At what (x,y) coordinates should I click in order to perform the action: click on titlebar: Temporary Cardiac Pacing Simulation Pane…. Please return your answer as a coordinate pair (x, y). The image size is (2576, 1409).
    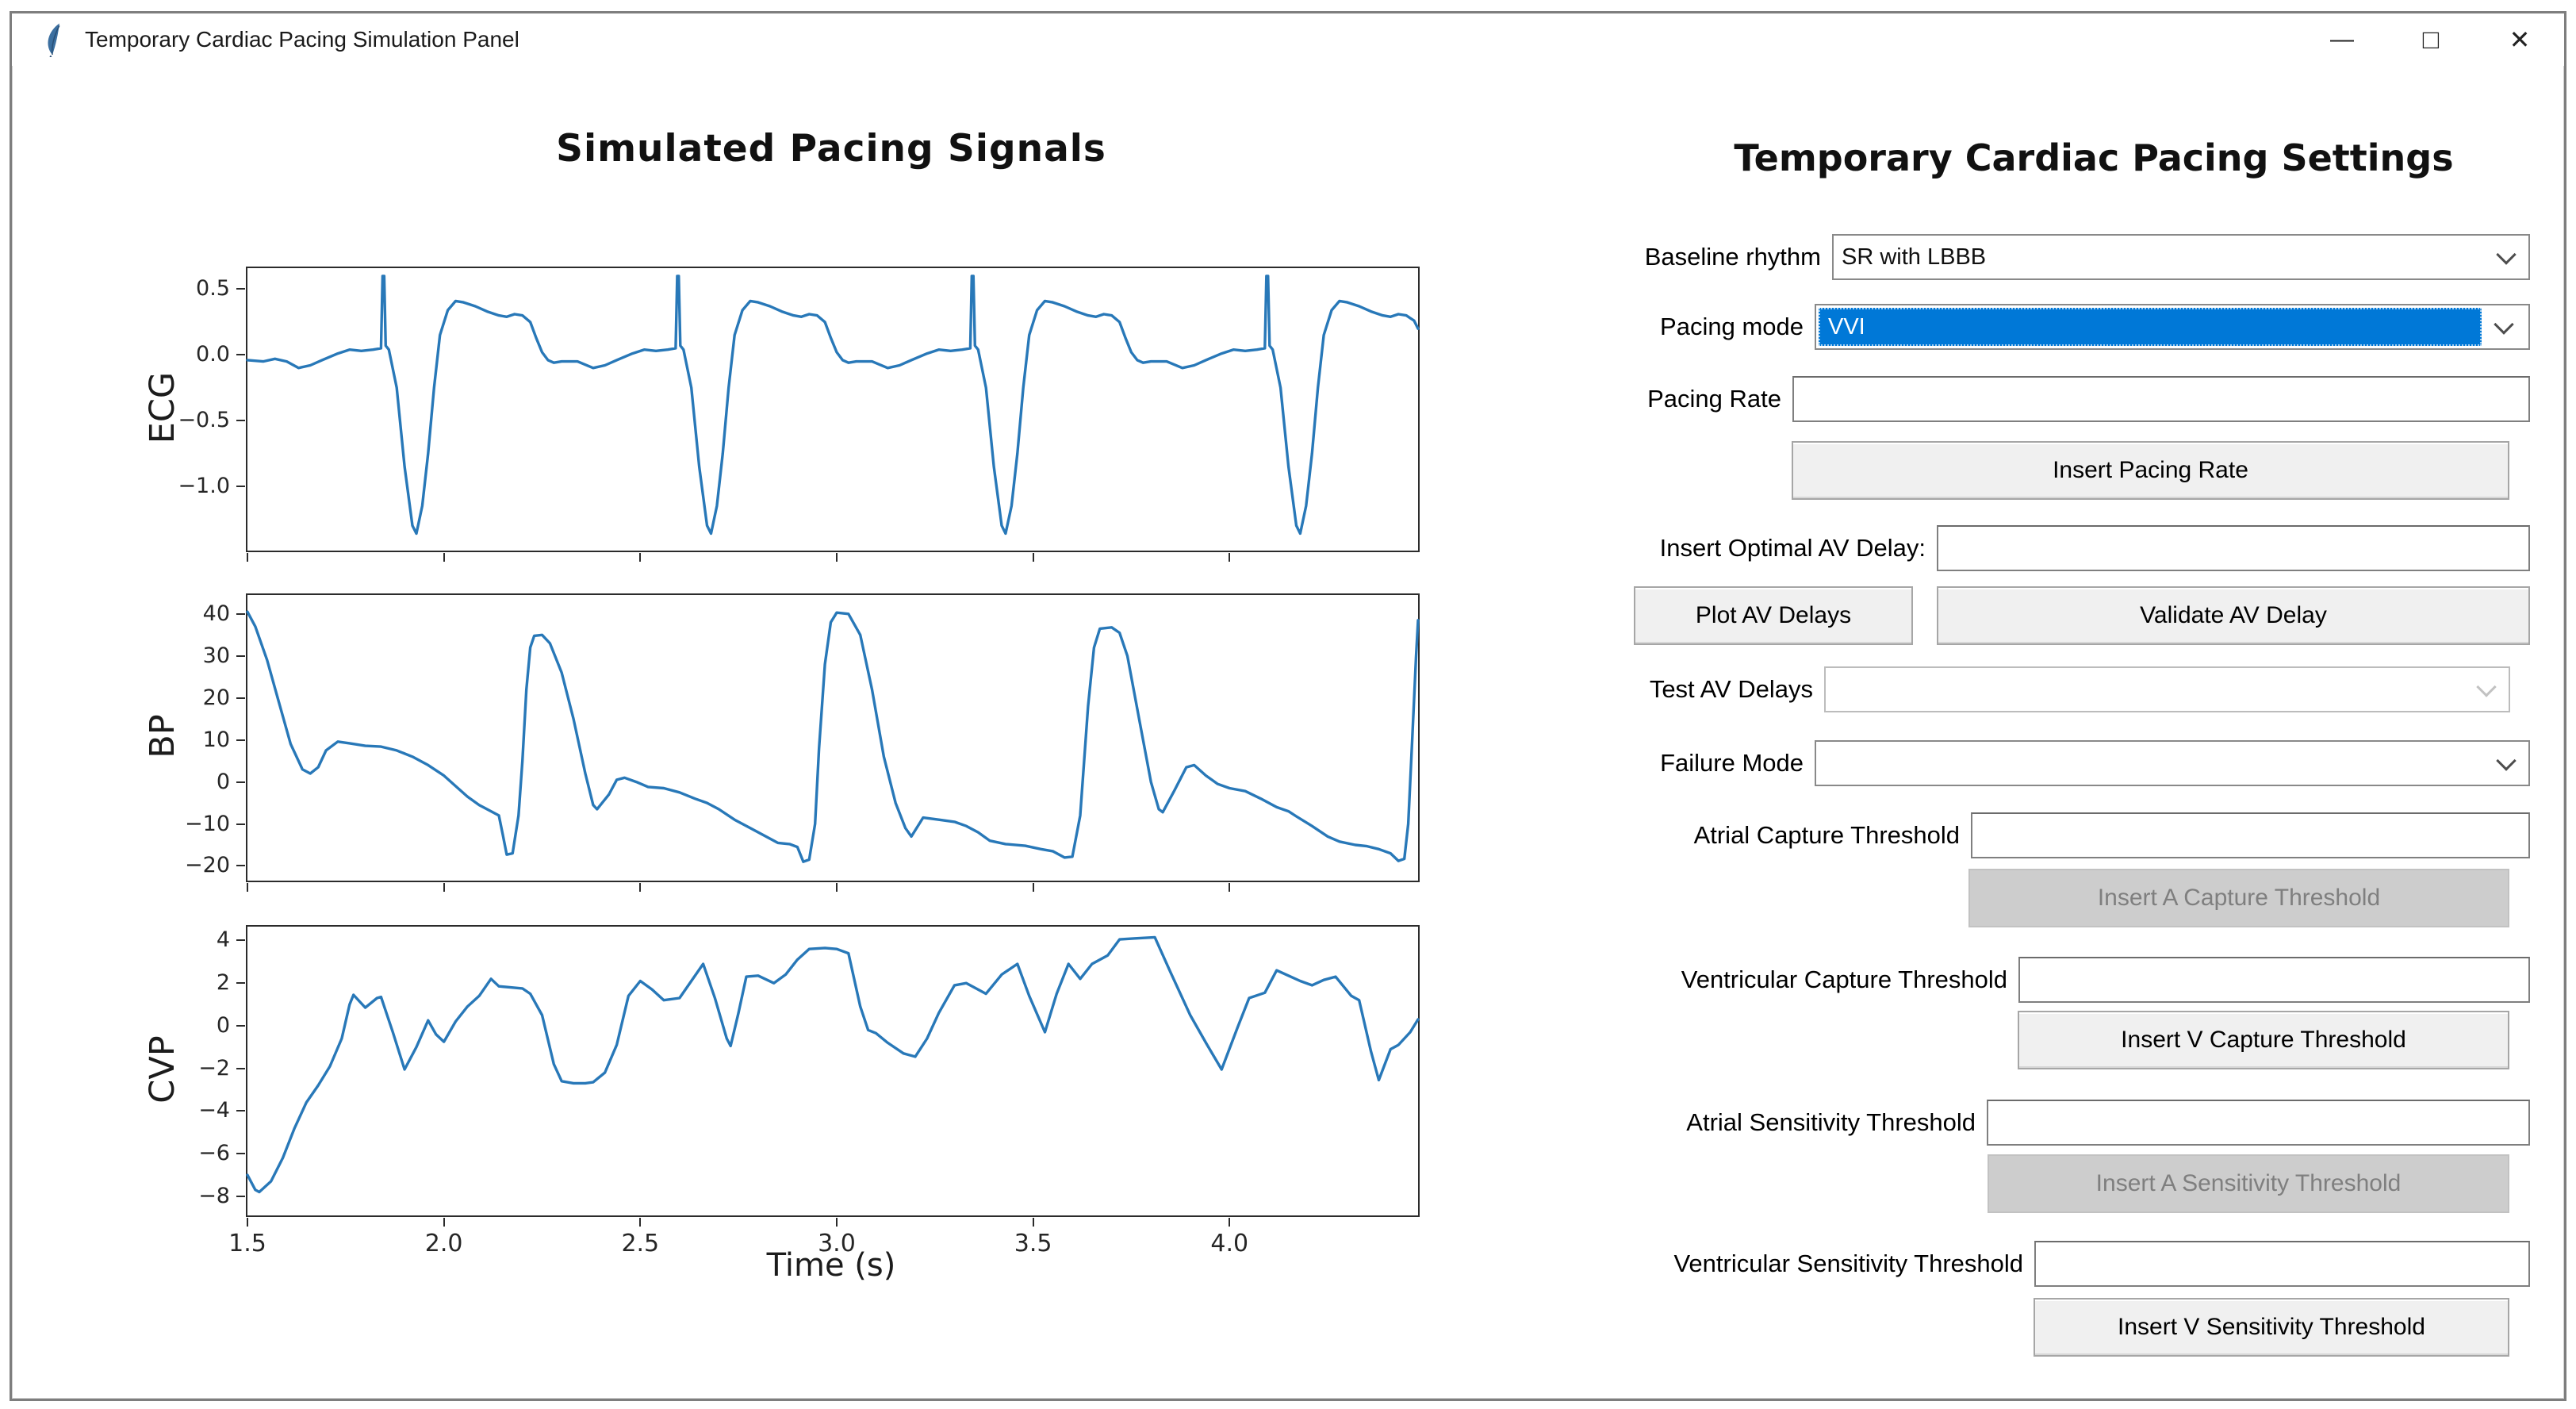
    Looking at the image, I should click on (1288, 39).